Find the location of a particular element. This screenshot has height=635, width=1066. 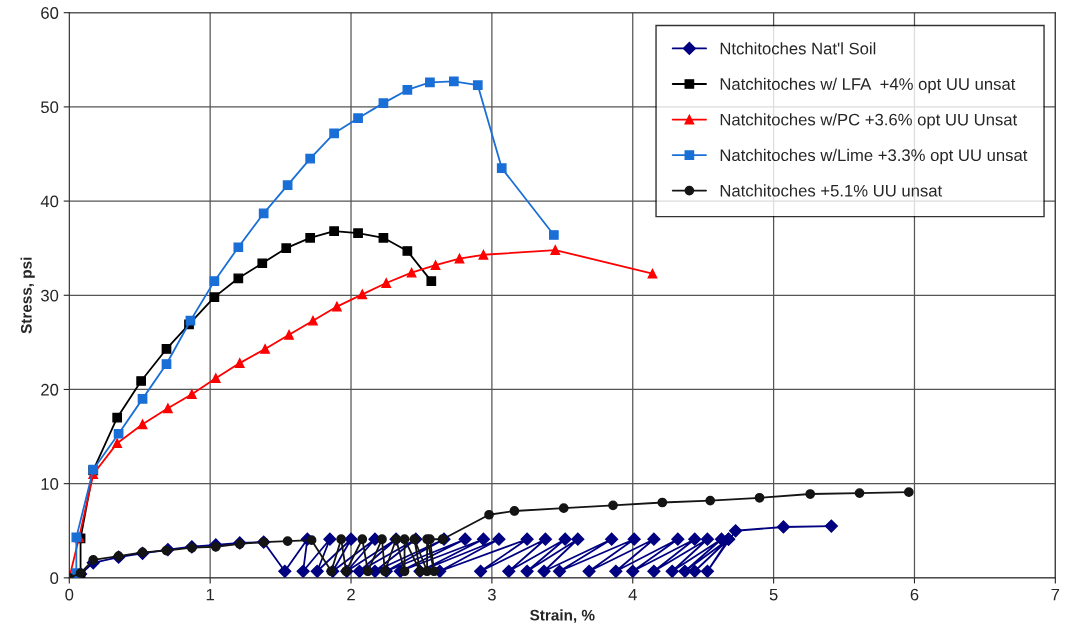

y-tick-label: 0 is located at coordinates (54, 578).